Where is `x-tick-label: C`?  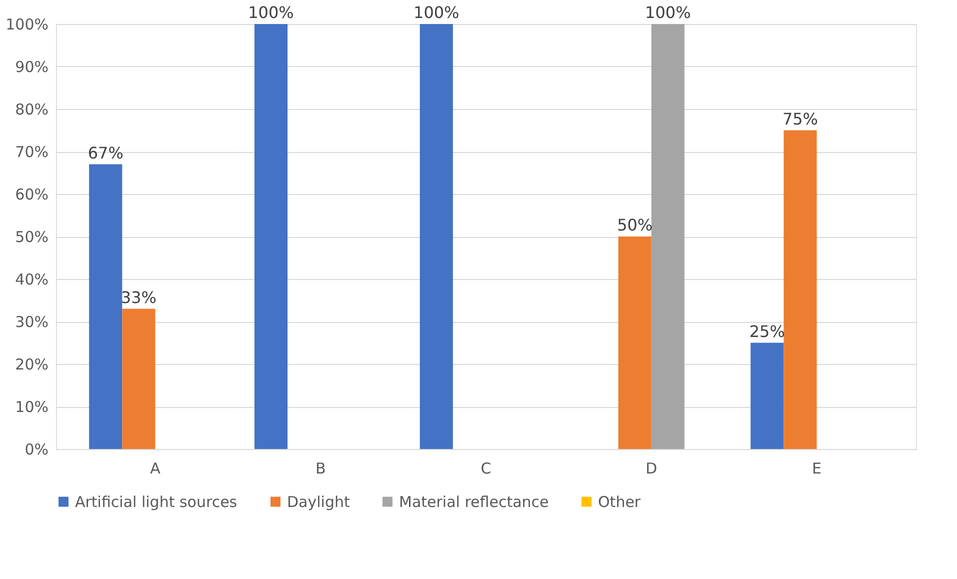 x-tick-label: C is located at coordinates (486, 469).